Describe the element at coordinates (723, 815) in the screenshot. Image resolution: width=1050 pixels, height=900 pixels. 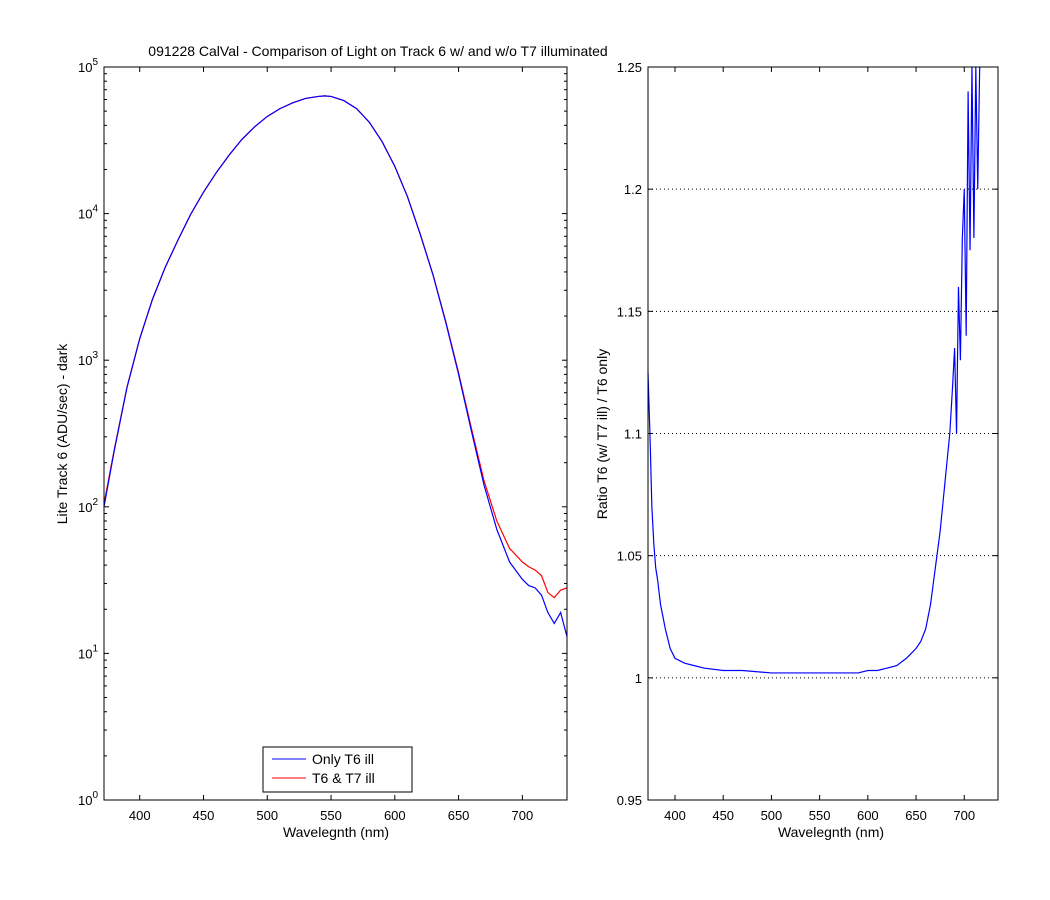
I see `right-x-tick-label: 450` at that location.